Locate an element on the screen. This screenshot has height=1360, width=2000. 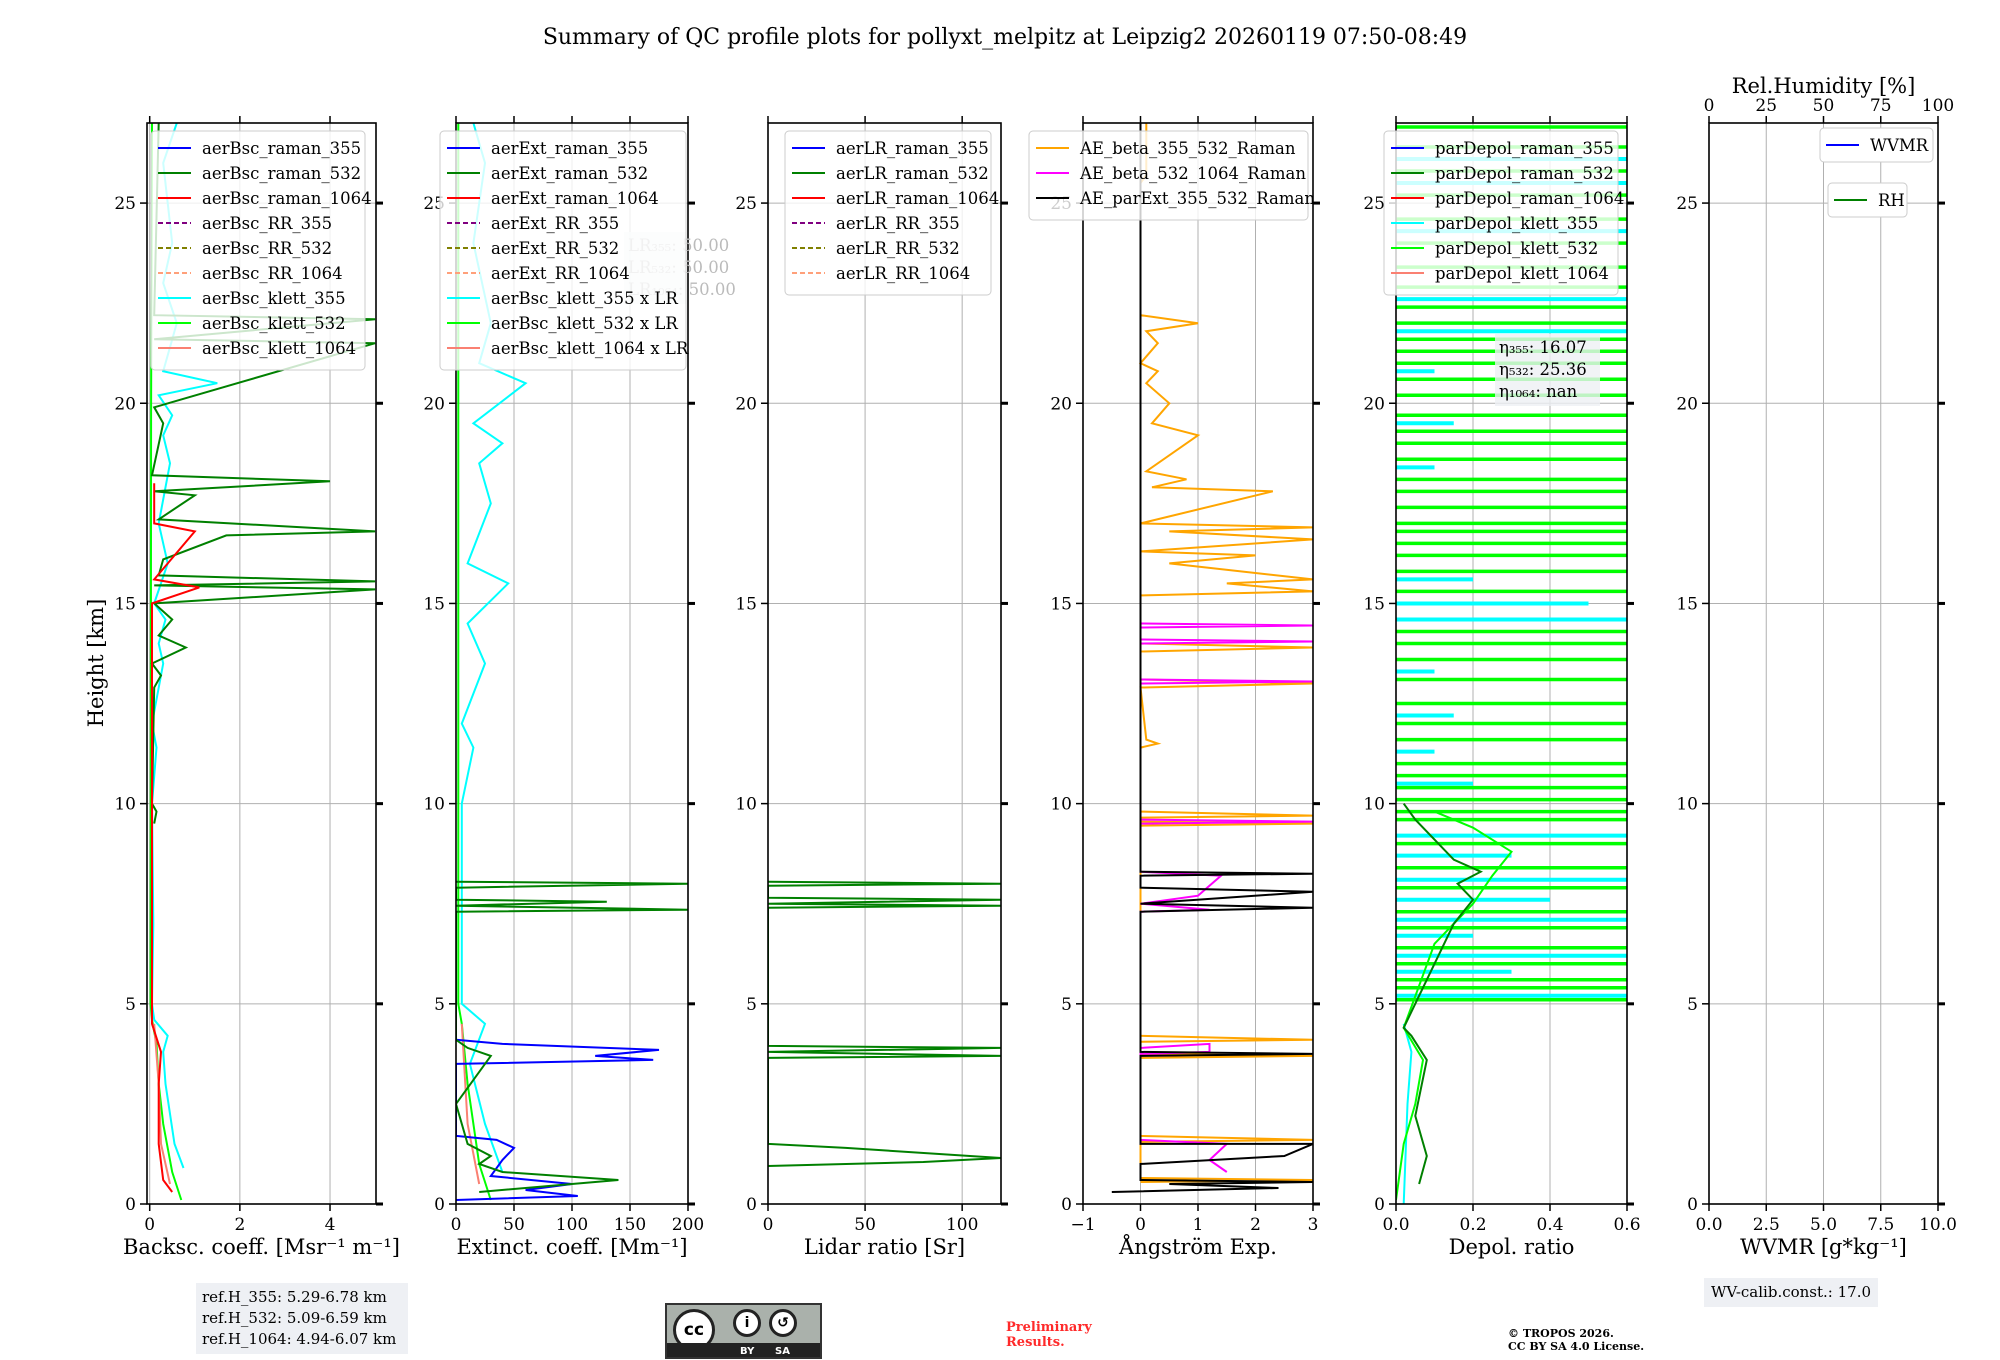
legend-label: aerLR_raman_532 is located at coordinates (912, 173).